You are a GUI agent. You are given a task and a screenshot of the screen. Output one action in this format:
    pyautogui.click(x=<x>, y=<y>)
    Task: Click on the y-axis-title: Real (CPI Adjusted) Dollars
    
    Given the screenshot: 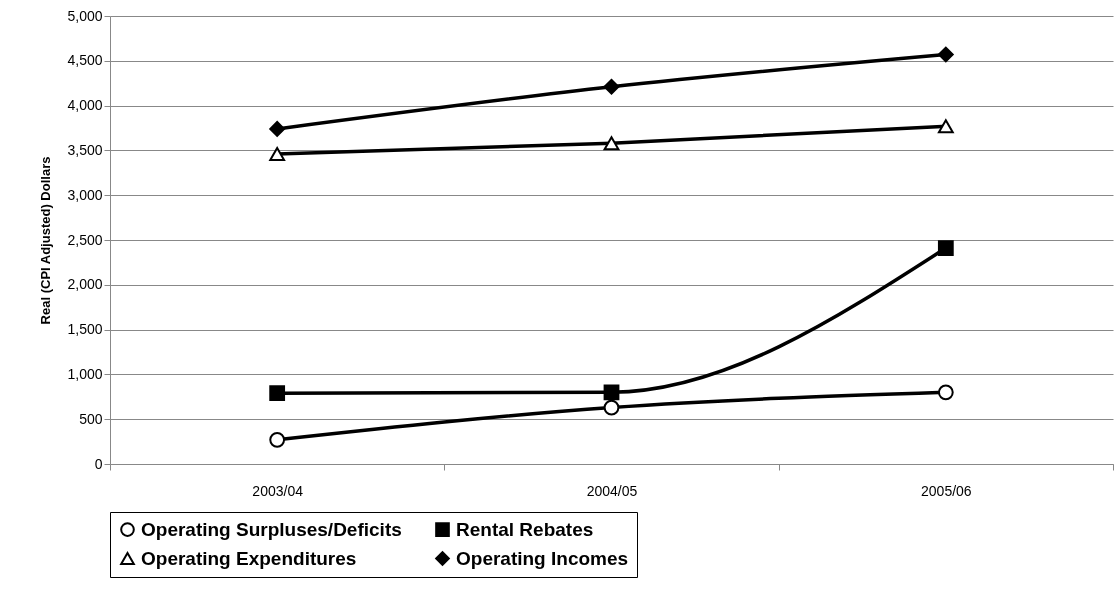 What is the action you would take?
    pyautogui.click(x=46, y=240)
    